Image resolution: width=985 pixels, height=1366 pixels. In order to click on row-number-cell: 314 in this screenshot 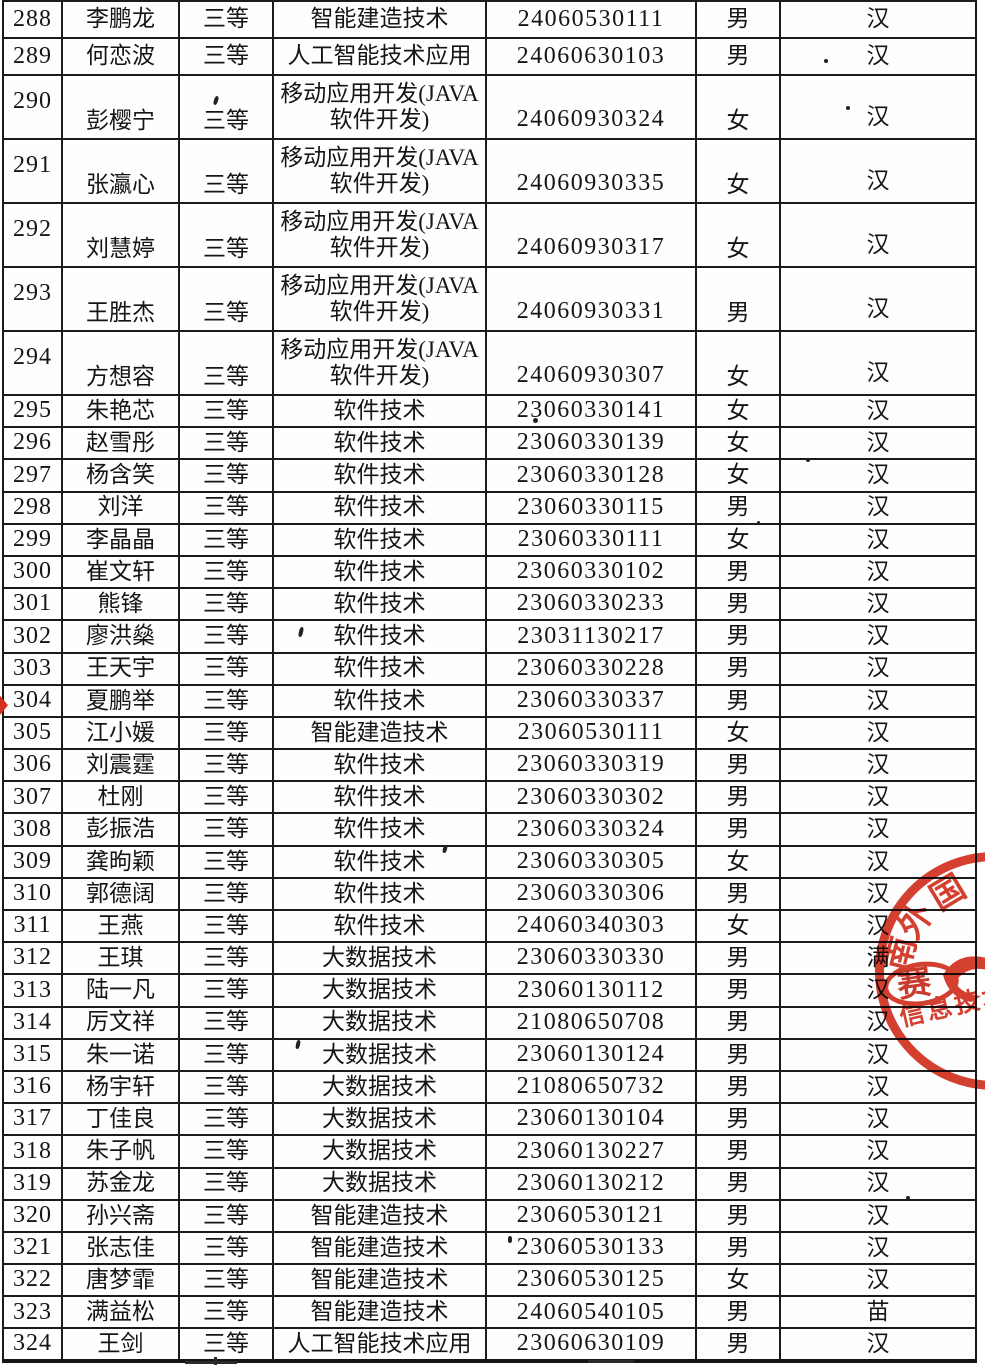, I will do `click(32, 1022)`.